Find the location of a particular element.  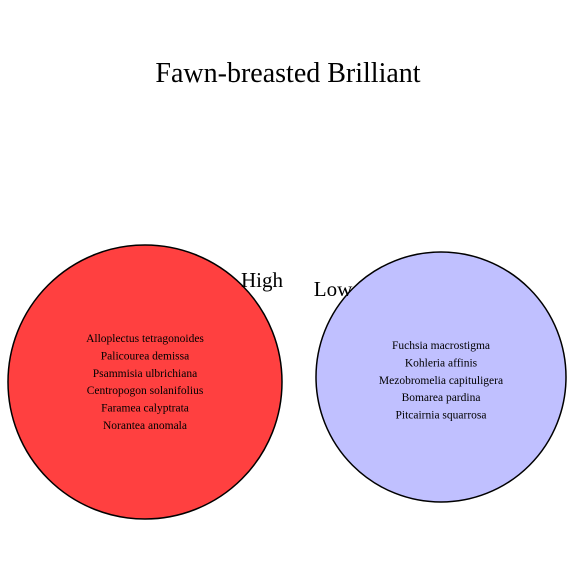

set-member-label: Kohleria affinis is located at coordinates (441, 363).